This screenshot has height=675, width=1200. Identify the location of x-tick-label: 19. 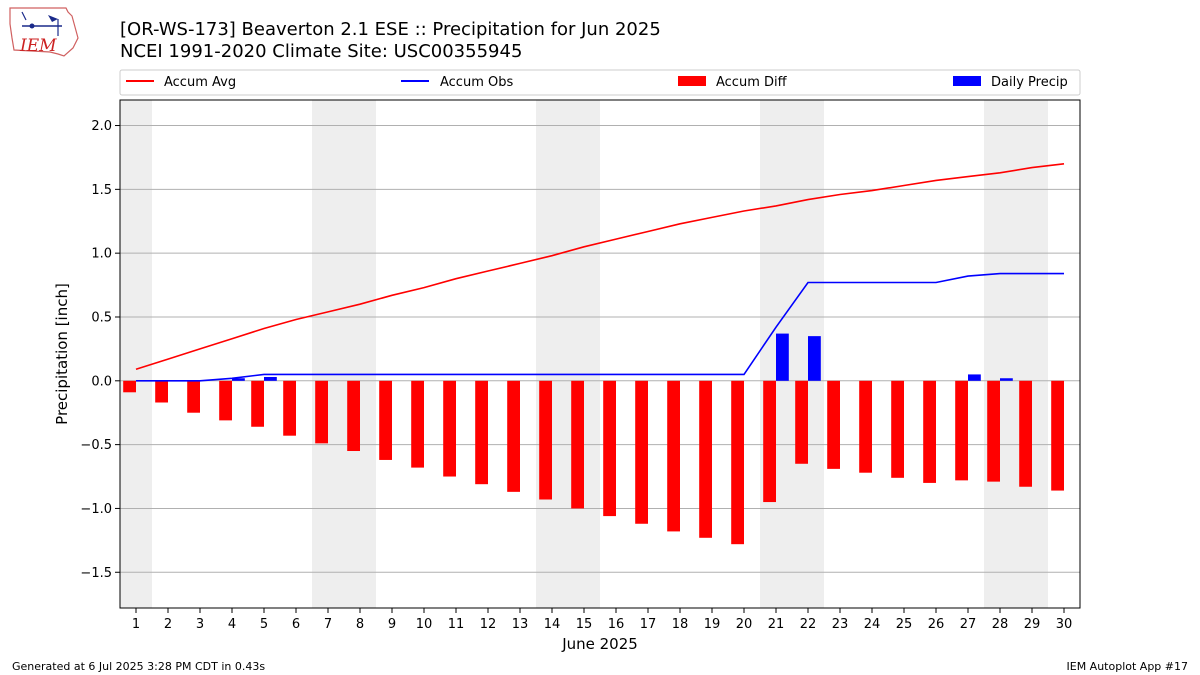
(712, 624).